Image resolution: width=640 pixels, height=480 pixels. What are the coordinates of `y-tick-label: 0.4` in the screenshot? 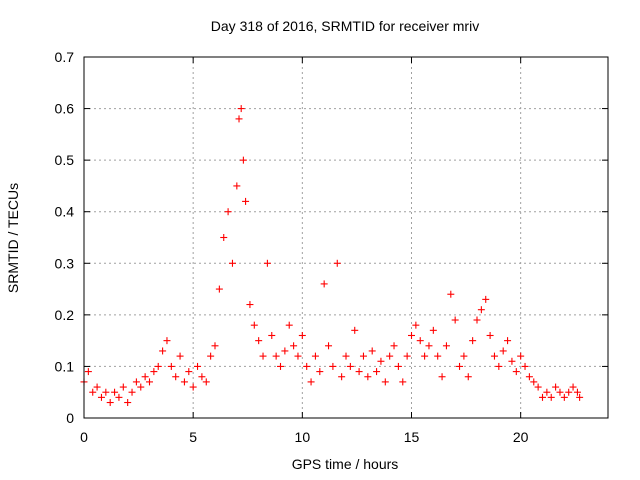 It's located at (65, 212).